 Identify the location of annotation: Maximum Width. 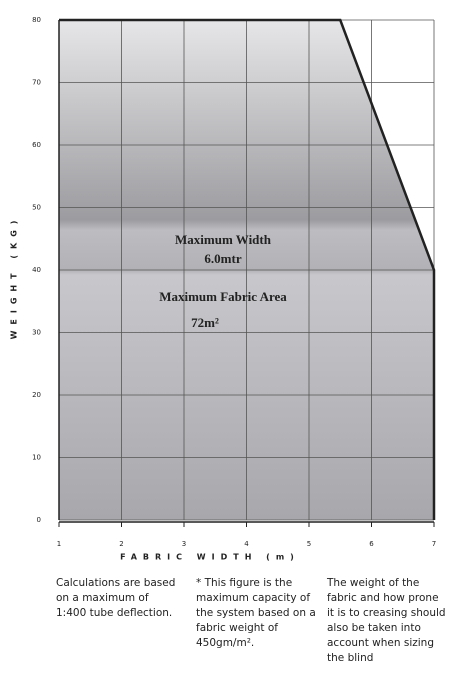
(223, 239).